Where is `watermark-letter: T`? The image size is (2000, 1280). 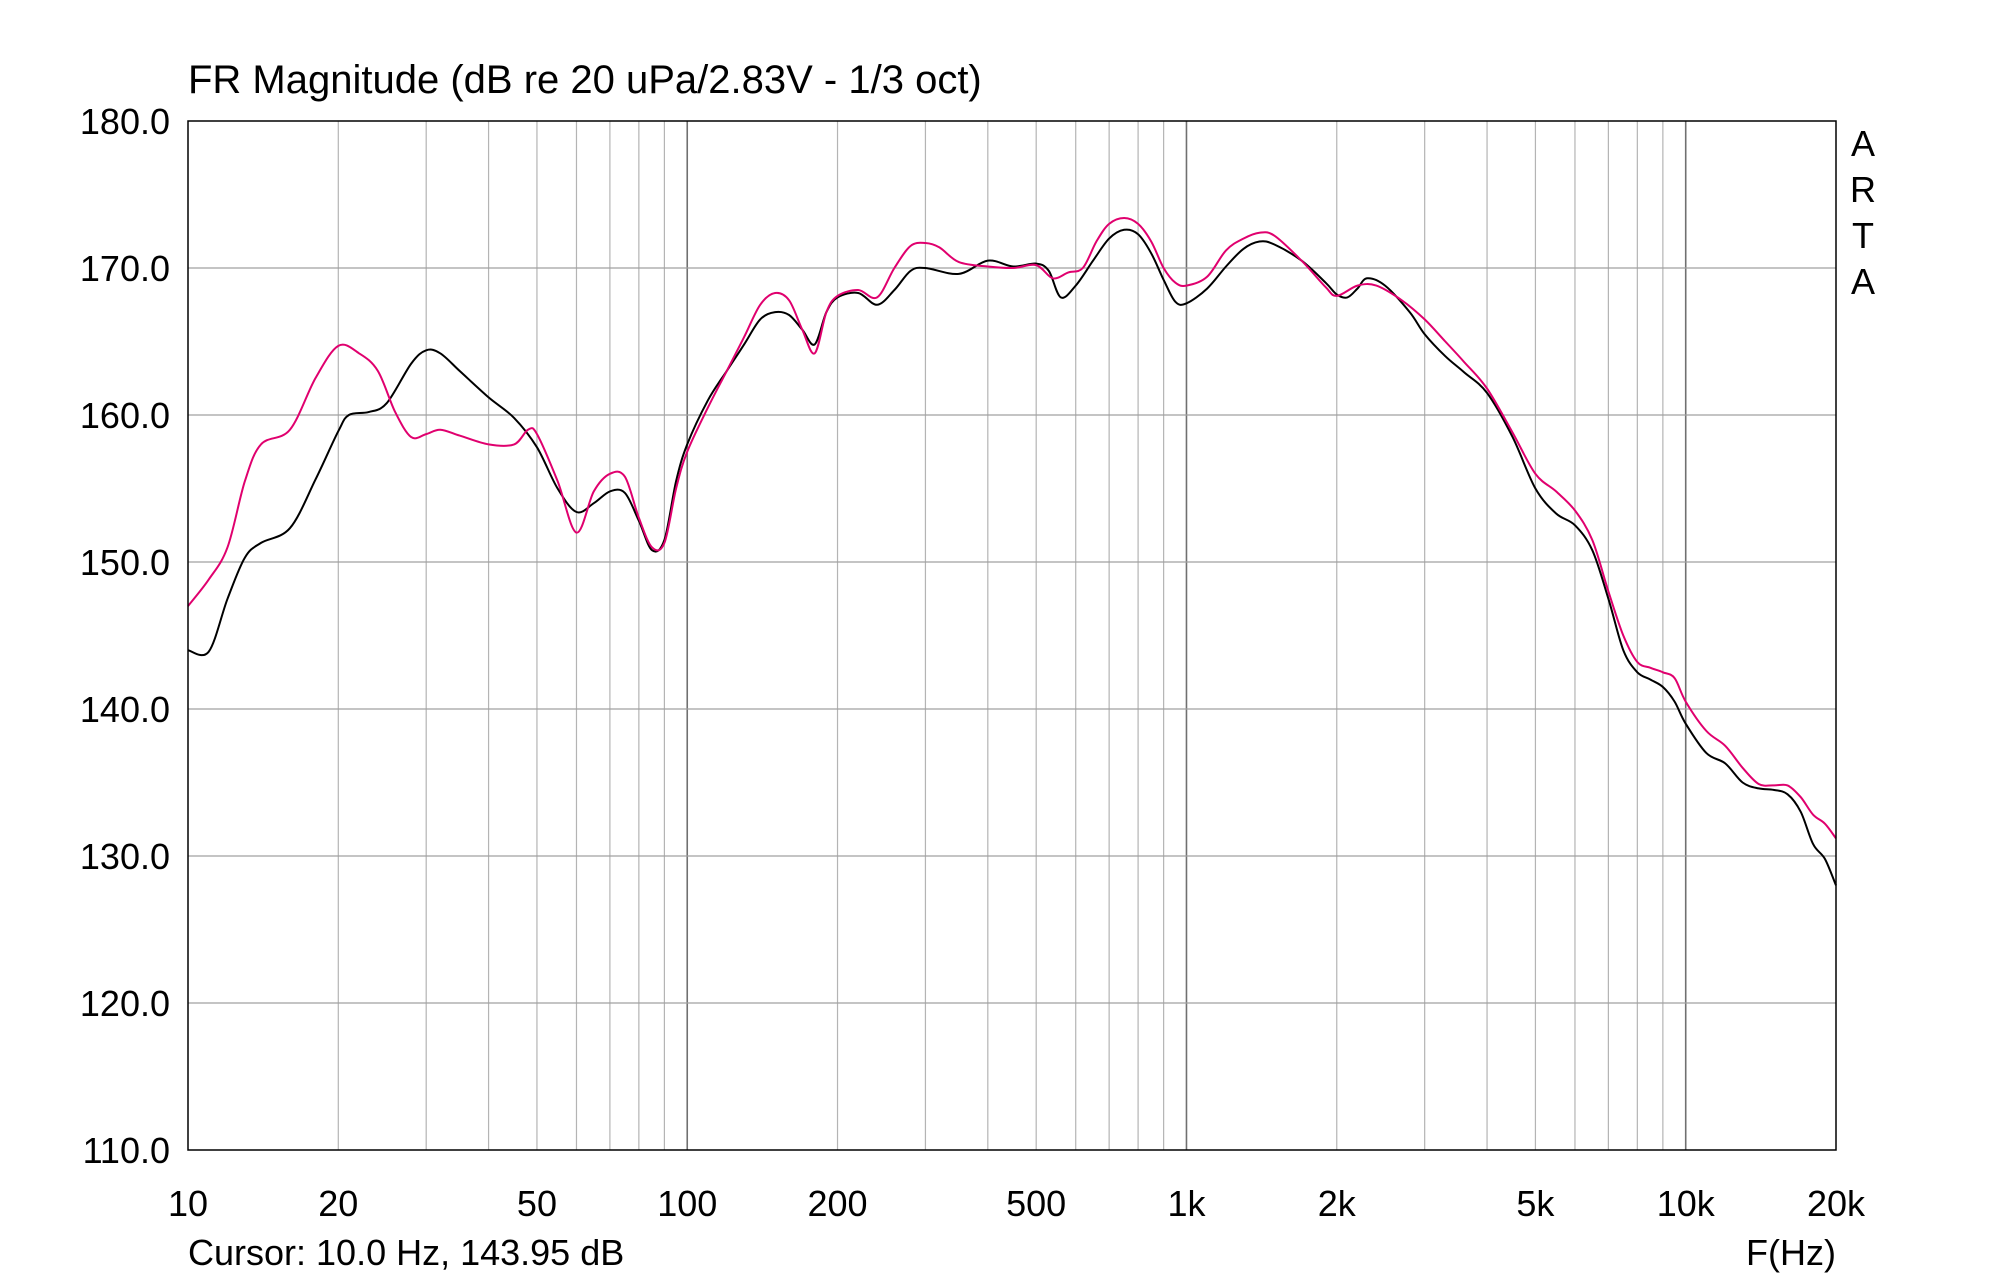
watermark-letter: T is located at coordinates (1863, 235).